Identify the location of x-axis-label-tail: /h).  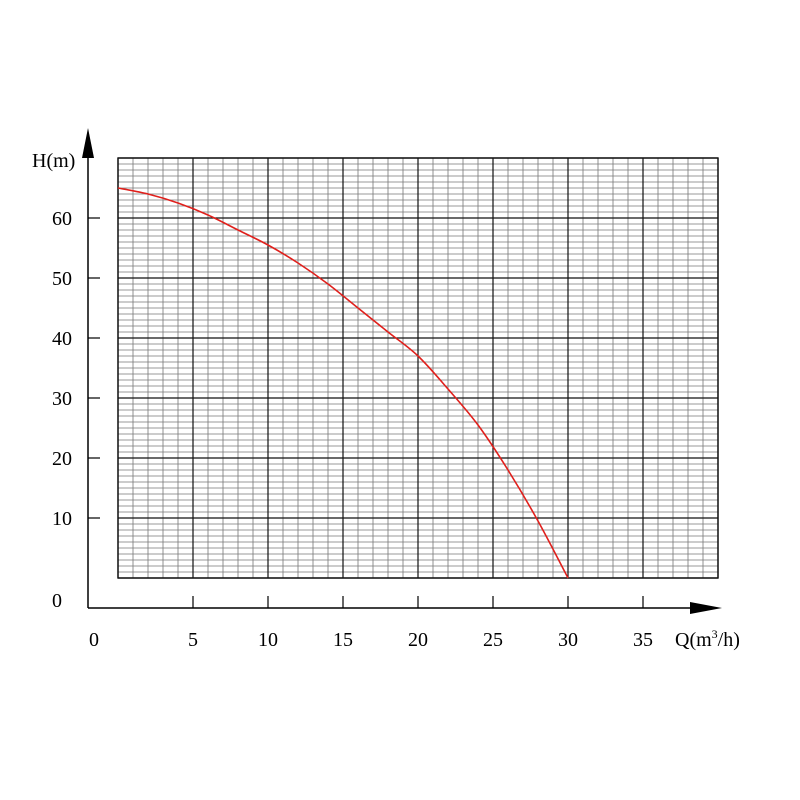
(729, 640).